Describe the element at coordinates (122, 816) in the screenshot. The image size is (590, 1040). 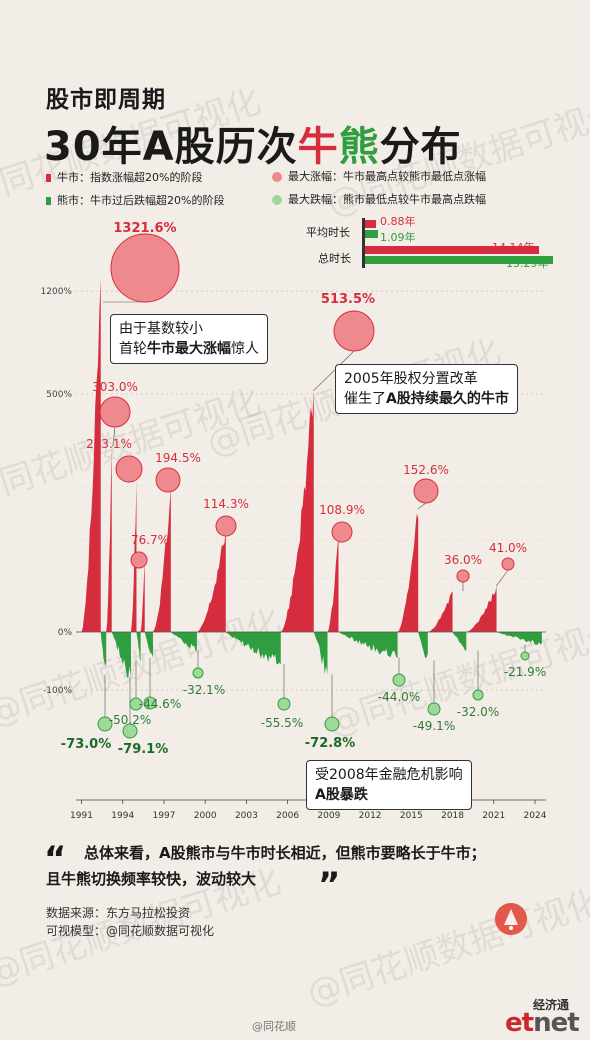
I see `x-tick-label: 1994` at that location.